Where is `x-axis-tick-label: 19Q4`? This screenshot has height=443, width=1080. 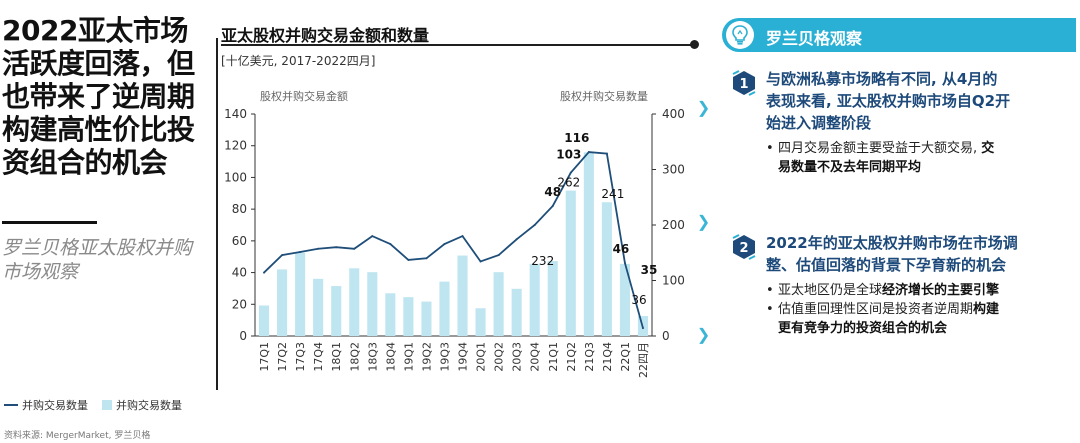
x-axis-tick-label: 19Q4 is located at coordinates (463, 357).